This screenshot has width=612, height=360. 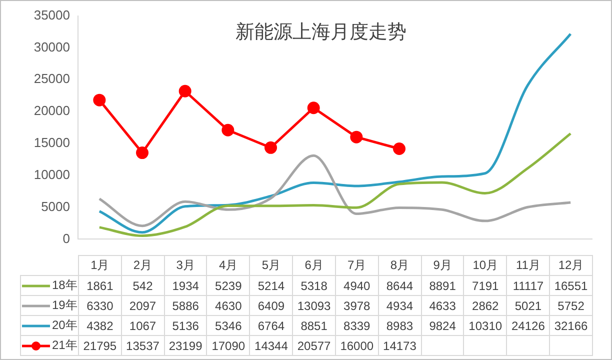 What do you see at coordinates (442, 266) in the screenshot?
I see `x-tick-label: 9月` at bounding box center [442, 266].